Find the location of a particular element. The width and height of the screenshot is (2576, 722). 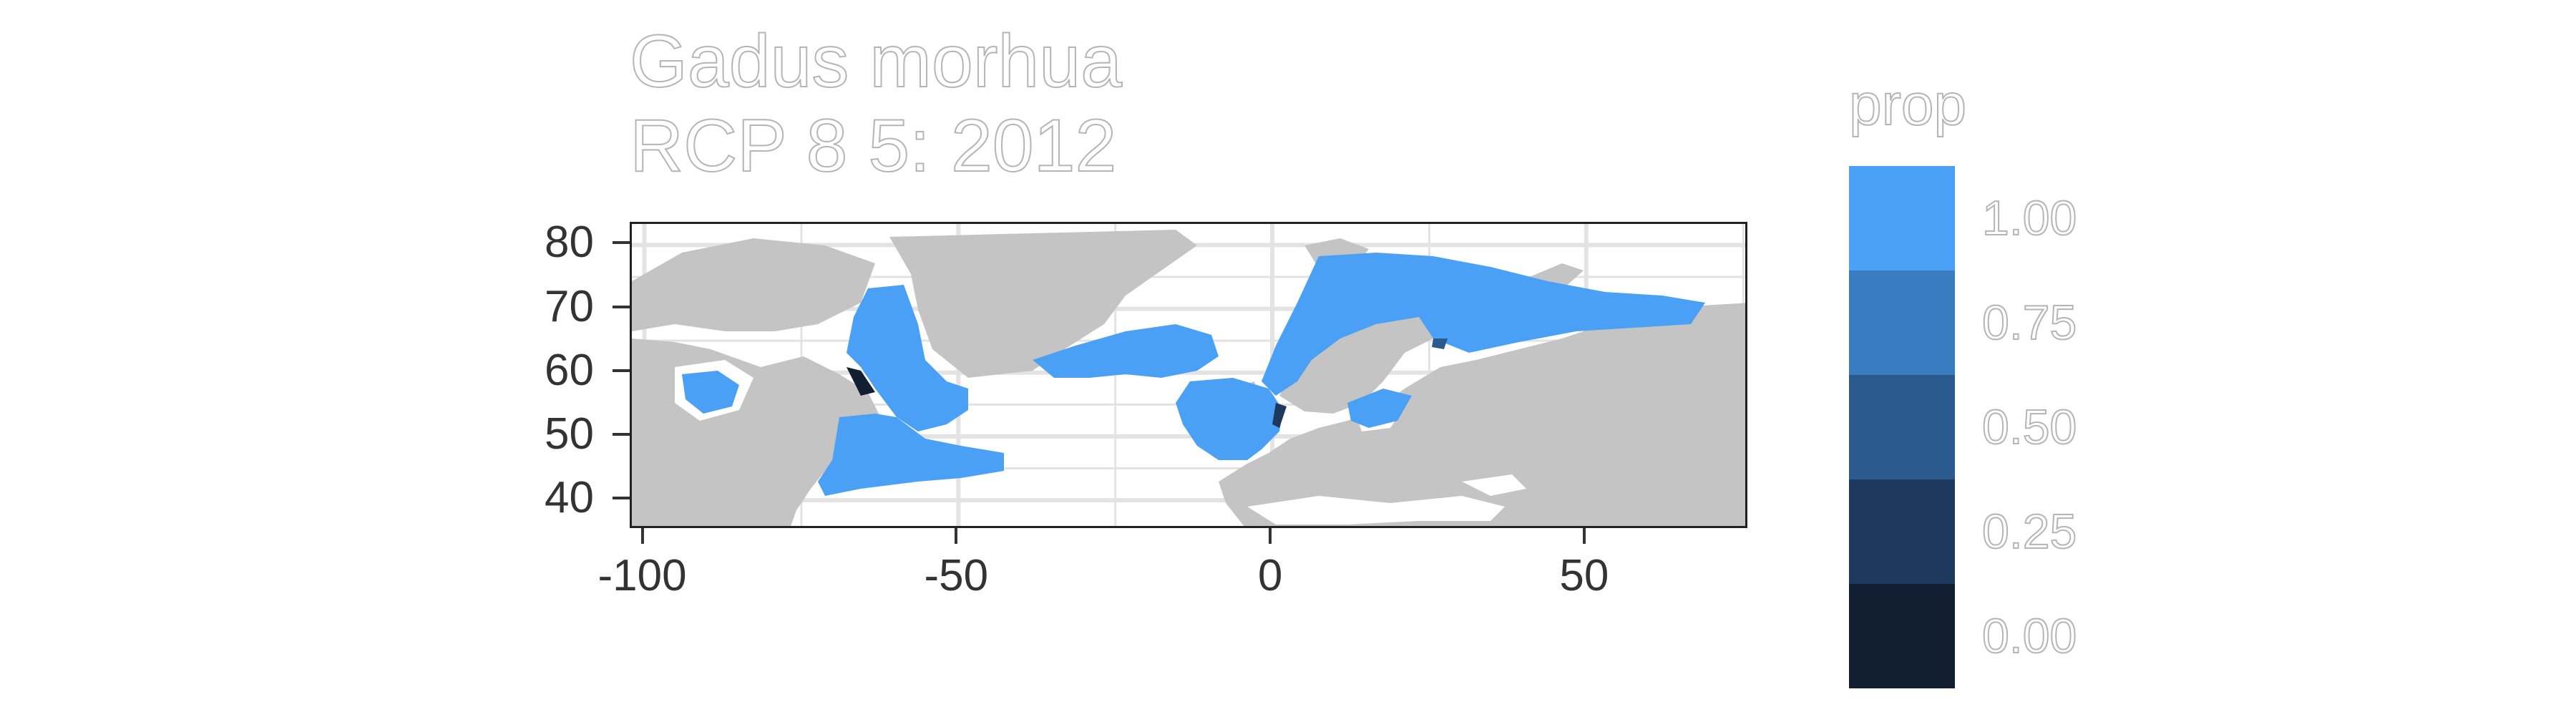

map-title-species: Gadus morhua is located at coordinates (876, 62).